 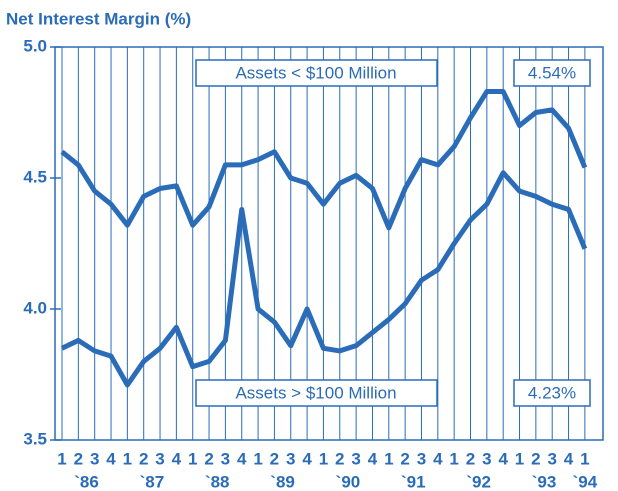 What do you see at coordinates (86, 481) in the screenshot?
I see `year-label: `86` at bounding box center [86, 481].